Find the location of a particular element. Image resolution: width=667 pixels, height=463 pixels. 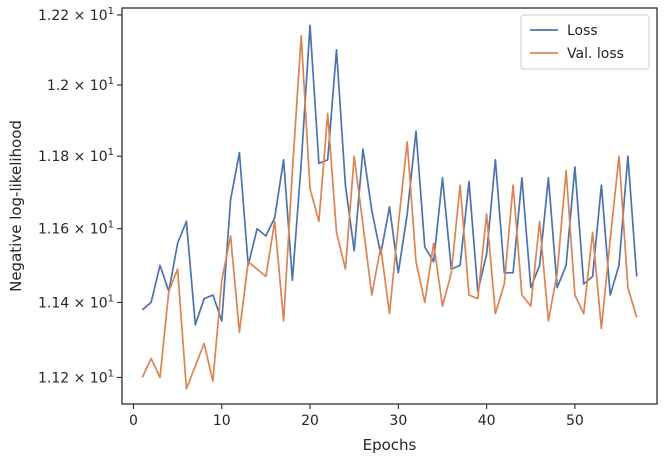

y-tick-label: 1.12 × 10¹ is located at coordinates (76, 377).